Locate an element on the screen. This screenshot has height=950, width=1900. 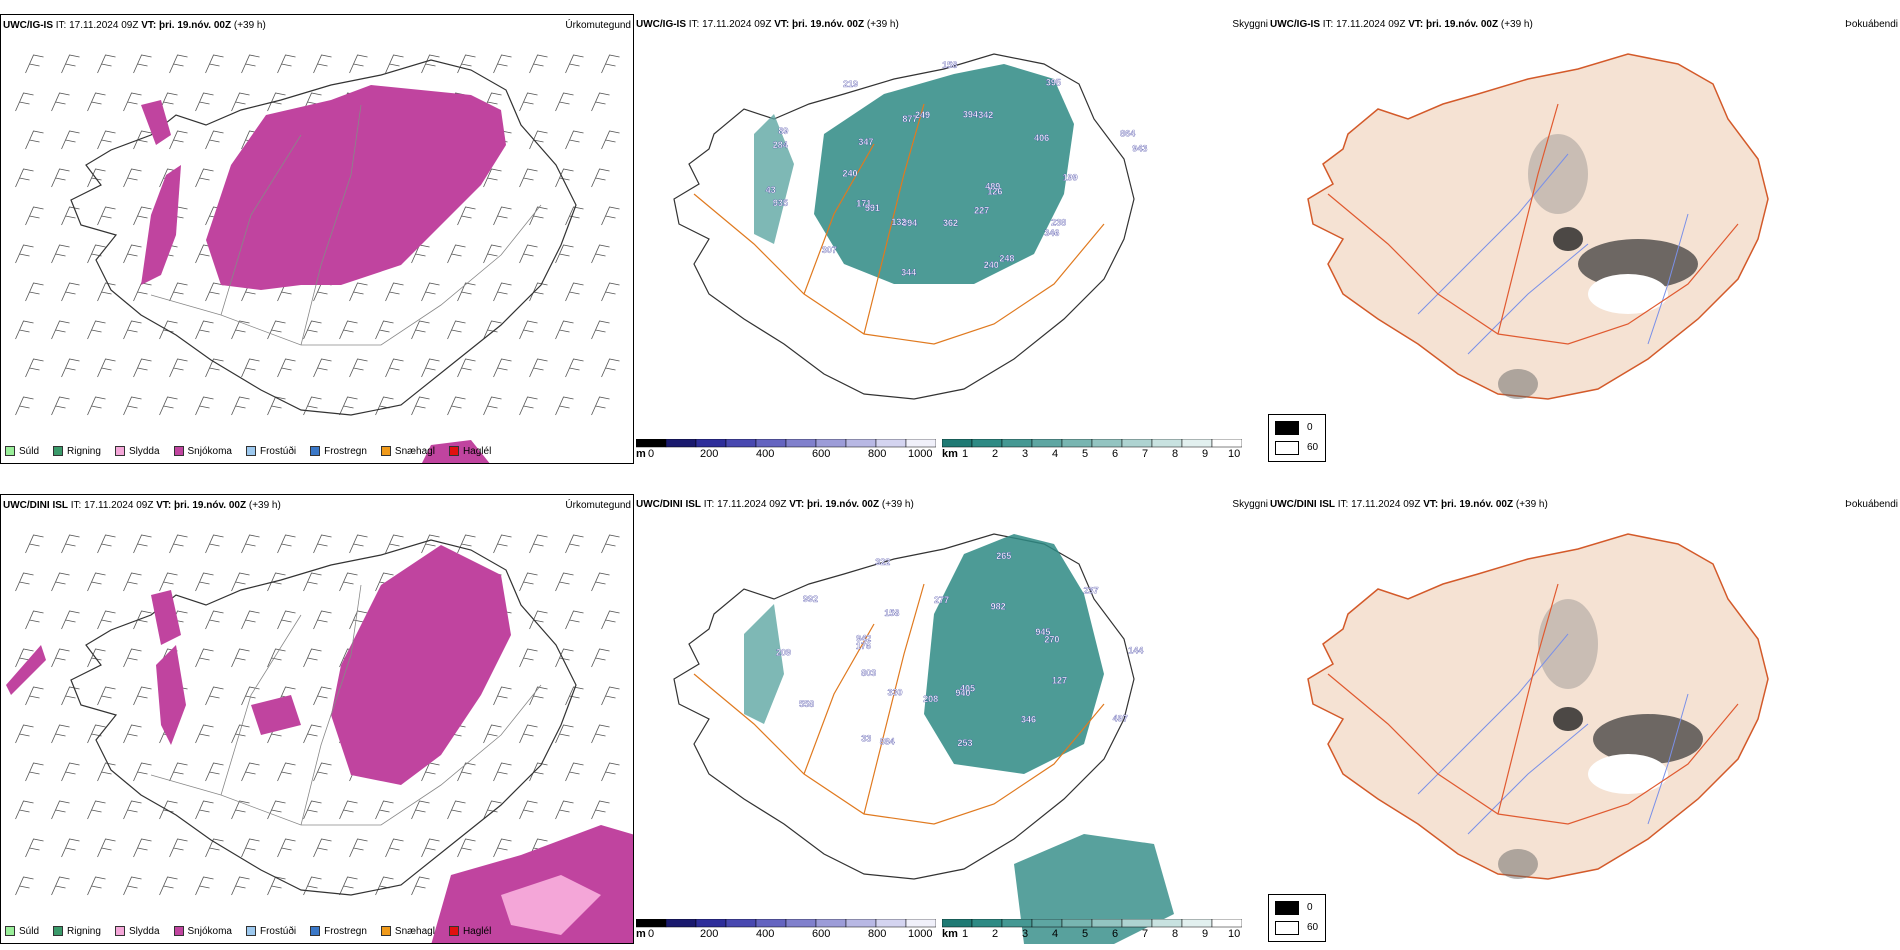
fog-swatch-high is located at coordinates (1287, 448).